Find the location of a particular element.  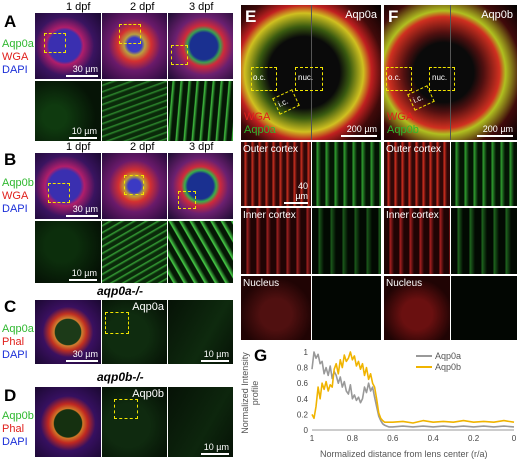

panel-e-letter: E is located at coordinates (251, 16).